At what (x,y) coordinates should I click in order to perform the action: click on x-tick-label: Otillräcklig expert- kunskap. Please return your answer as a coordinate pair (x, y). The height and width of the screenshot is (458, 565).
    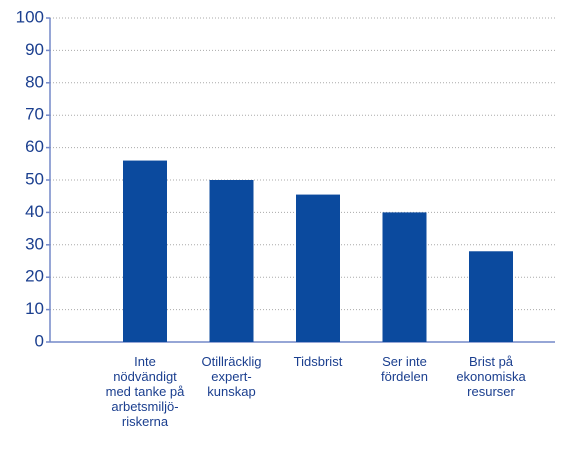
    Looking at the image, I should click on (231, 376).